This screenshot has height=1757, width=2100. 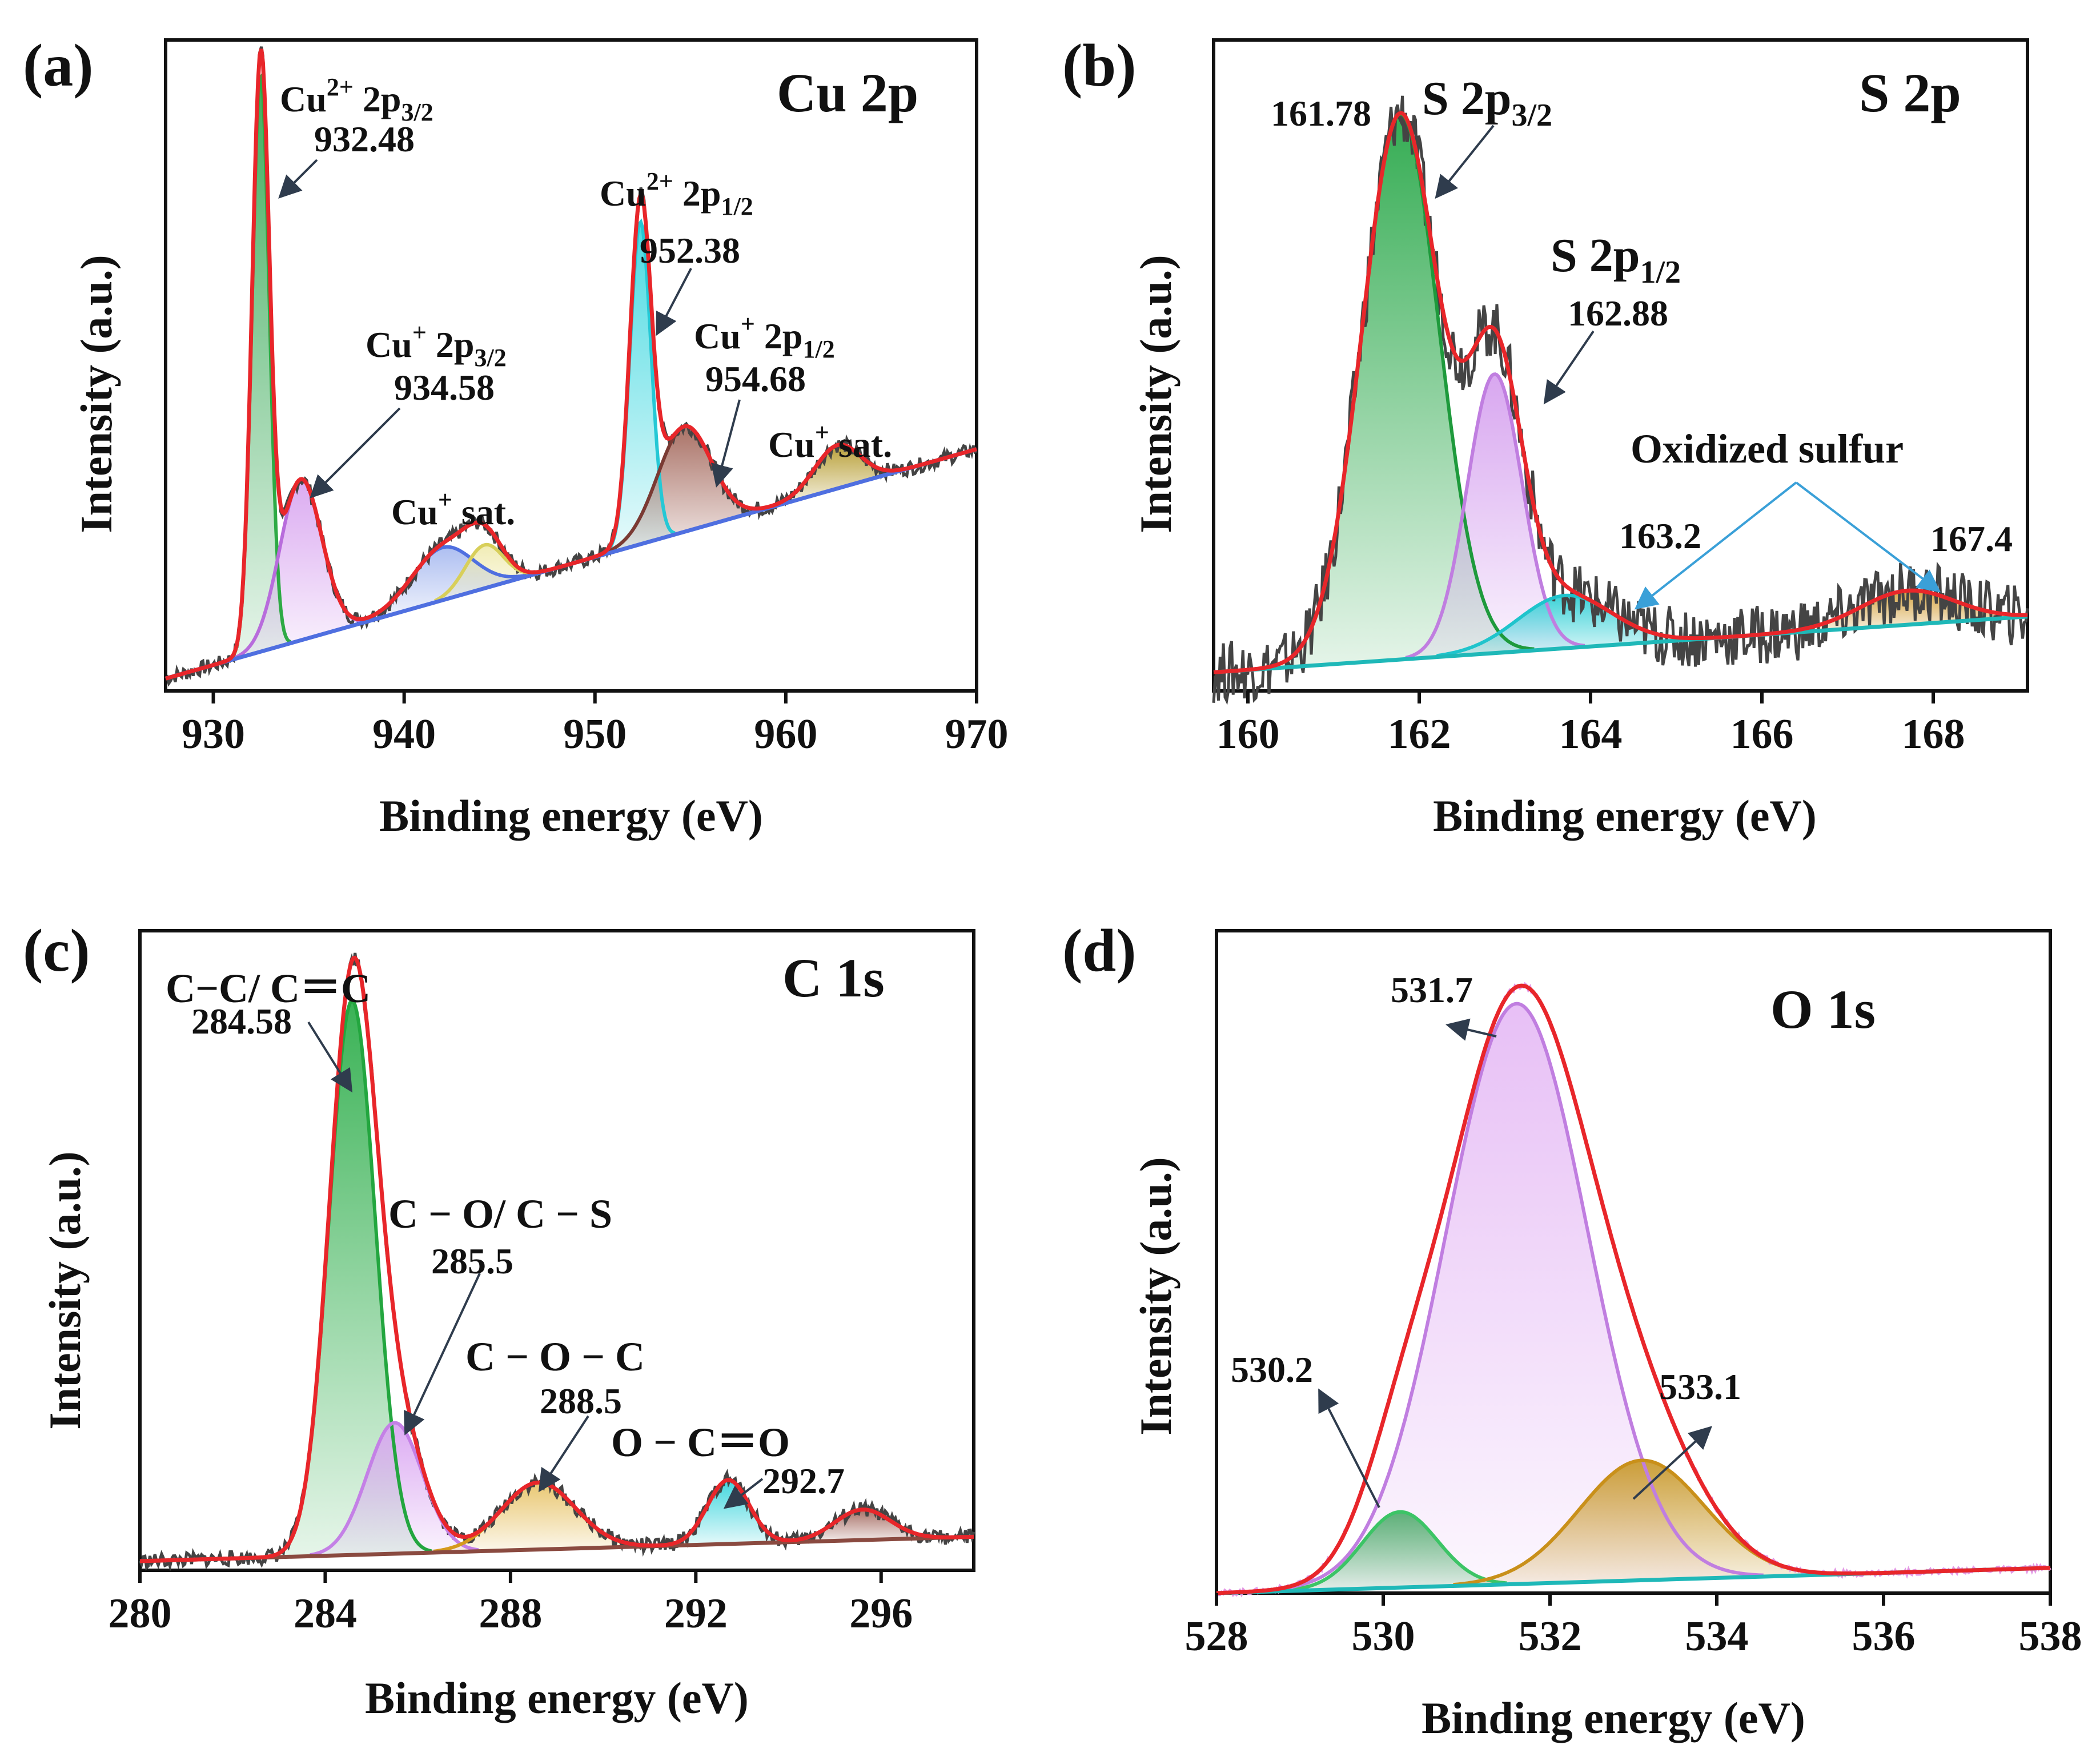 I want to click on ann-oxidized-sulfur: Oxidized sulfur, so click(x=1768, y=449).